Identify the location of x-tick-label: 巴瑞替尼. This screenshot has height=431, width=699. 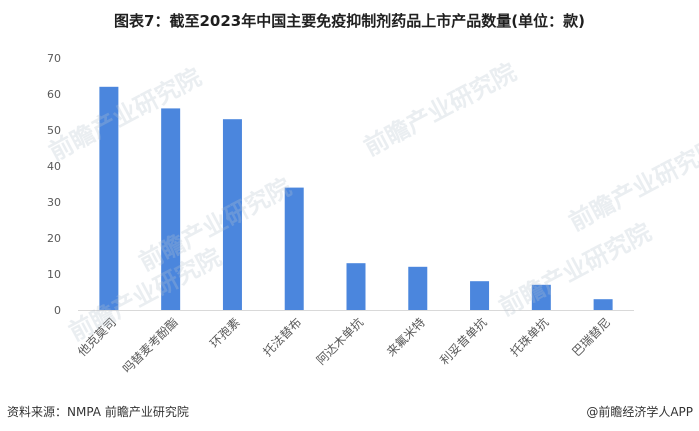
(591, 337).